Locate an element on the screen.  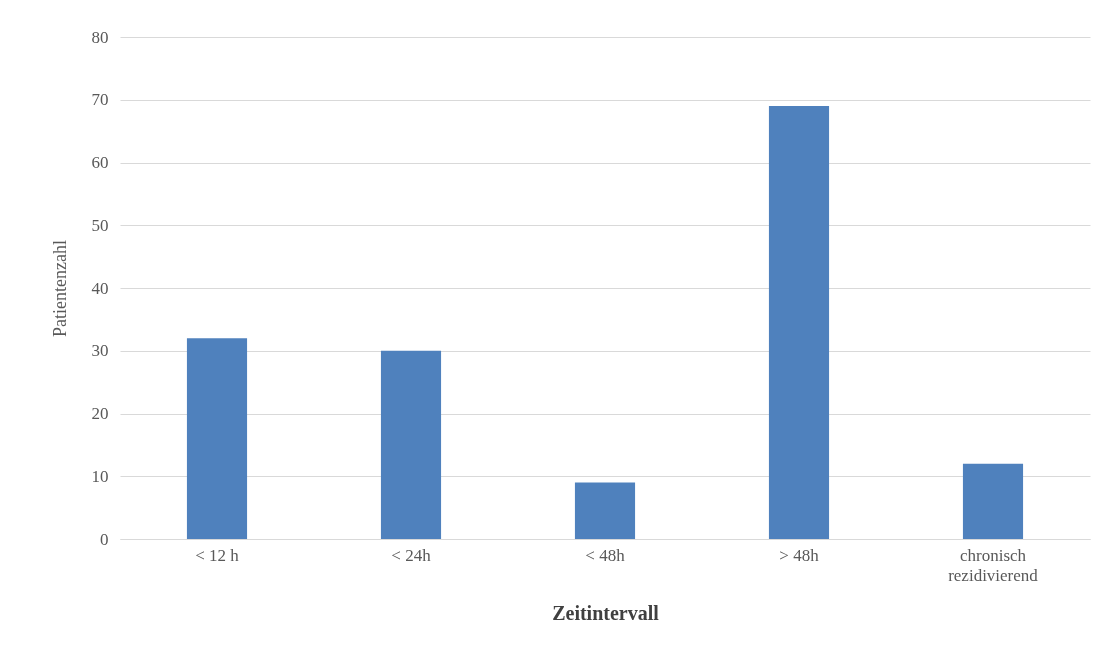
x-tick-label: < 12 h is located at coordinates (217, 555).